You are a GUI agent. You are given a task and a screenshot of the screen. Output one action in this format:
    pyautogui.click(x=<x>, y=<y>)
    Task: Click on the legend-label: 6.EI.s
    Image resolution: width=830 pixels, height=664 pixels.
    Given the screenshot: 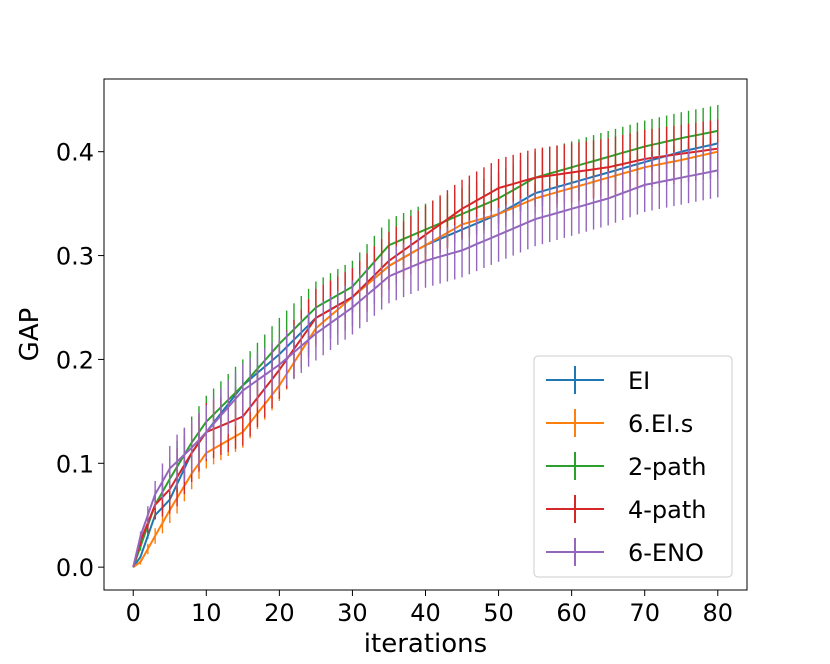 What is the action you would take?
    pyautogui.click(x=660, y=424)
    